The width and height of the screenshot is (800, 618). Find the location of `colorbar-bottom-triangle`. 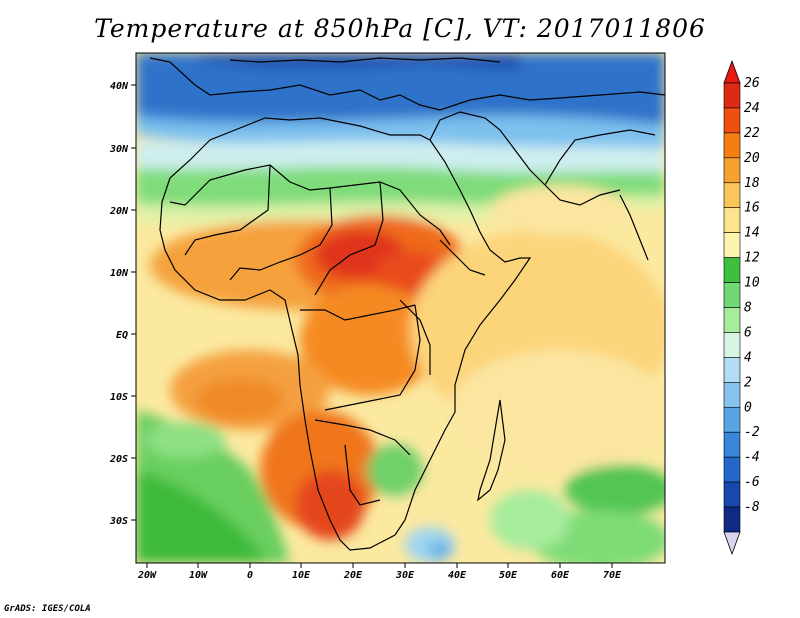

colorbar-bottom-triangle is located at coordinates (732, 543).